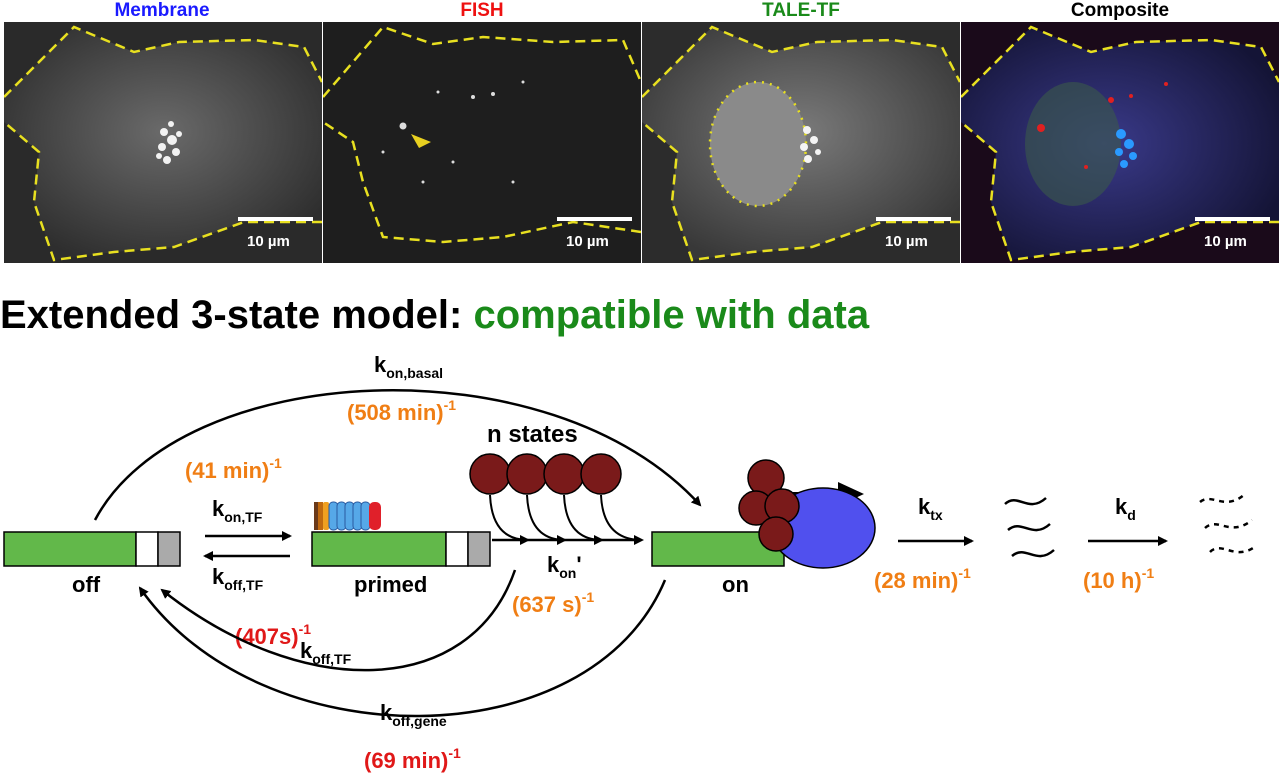 This screenshot has height=779, width=1280. What do you see at coordinates (237, 510) in the screenshot?
I see `kon-tf-label: kon,TF` at bounding box center [237, 510].